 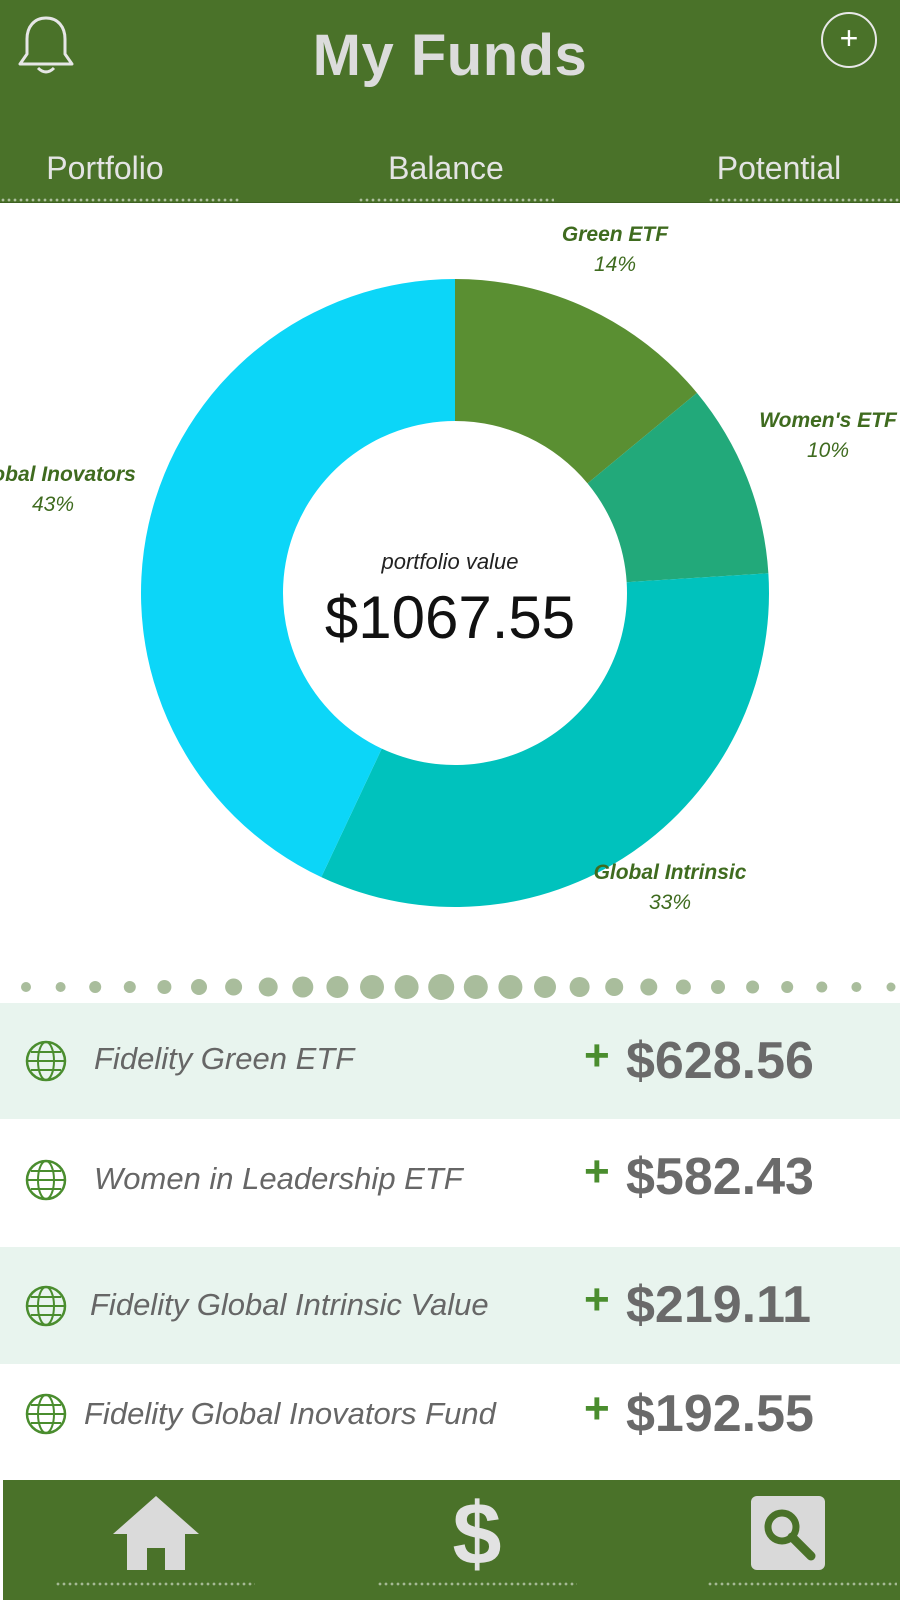 What do you see at coordinates (576, 381) in the screenshot?
I see `slice-green-etf` at bounding box center [576, 381].